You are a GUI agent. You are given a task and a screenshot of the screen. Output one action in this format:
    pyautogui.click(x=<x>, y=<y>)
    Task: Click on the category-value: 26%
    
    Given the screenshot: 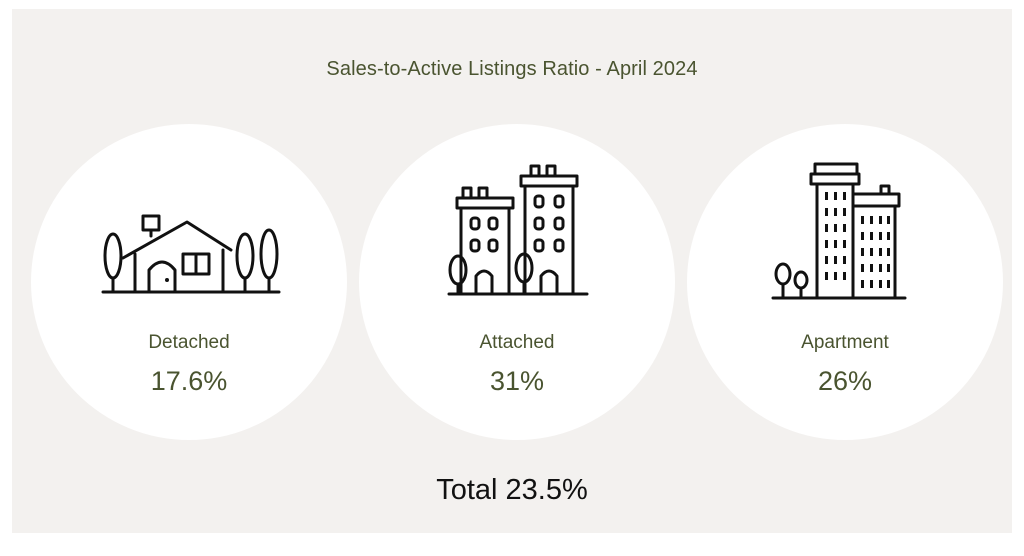 What is the action you would take?
    pyautogui.click(x=845, y=381)
    